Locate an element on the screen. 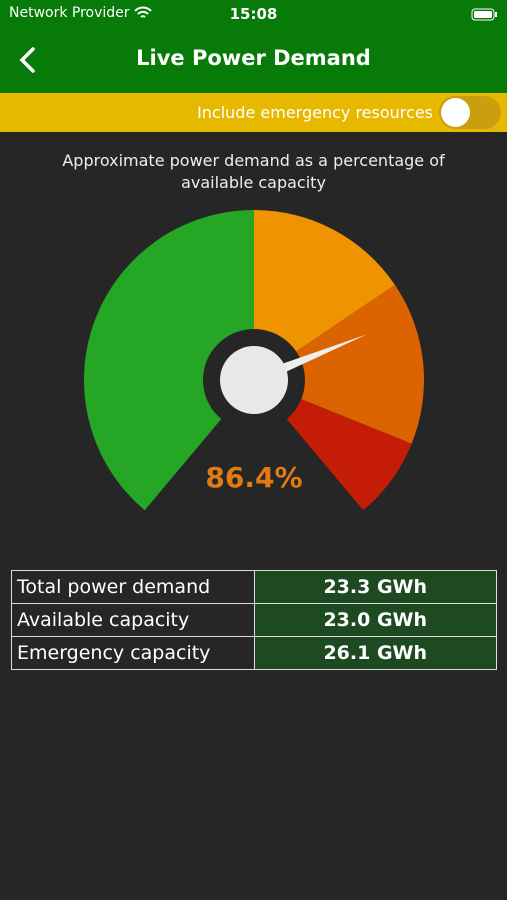 The height and width of the screenshot is (900, 507). screen-title: Live Power Demand is located at coordinates (253, 58).